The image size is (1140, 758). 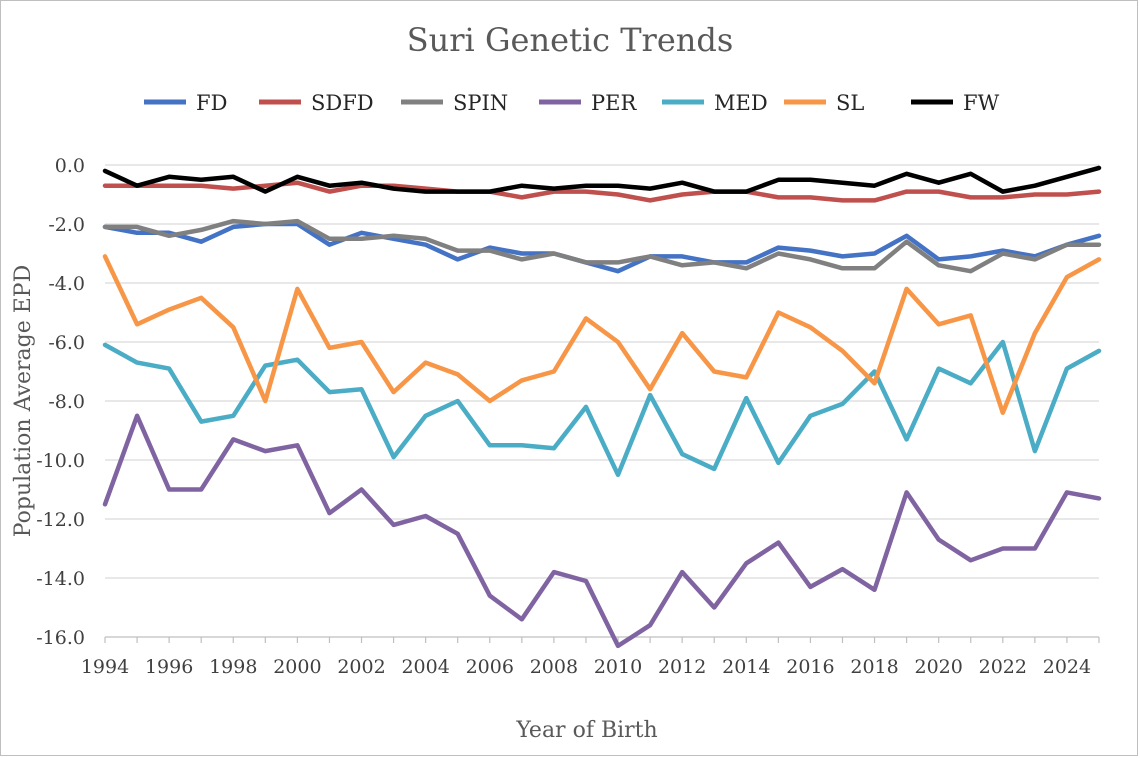 What do you see at coordinates (425, 667) in the screenshot?
I see `x-tick-label: 2004` at bounding box center [425, 667].